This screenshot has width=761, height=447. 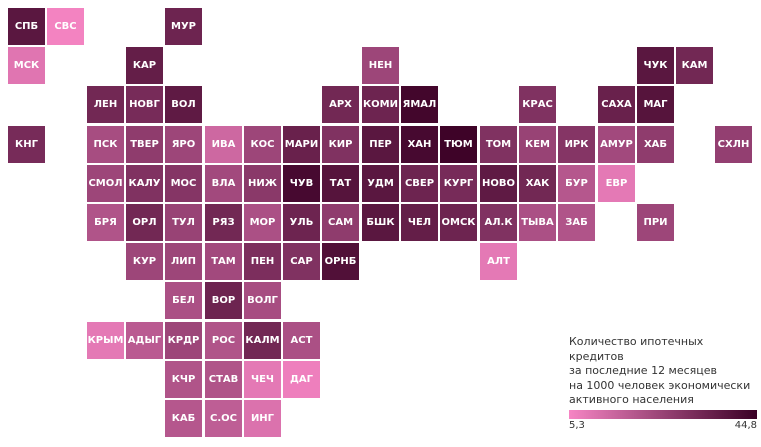 What do you see at coordinates (616, 144) in the screenshot?
I see `region-tile: АМУР` at bounding box center [616, 144].